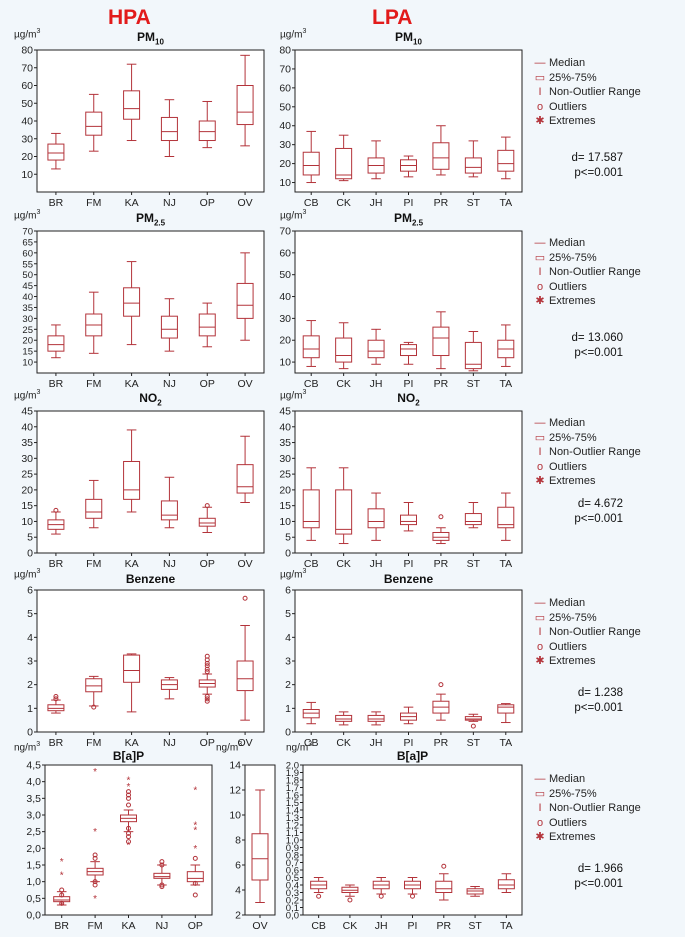  I want to click on y-tick-label: 0,0, so click(33, 916).